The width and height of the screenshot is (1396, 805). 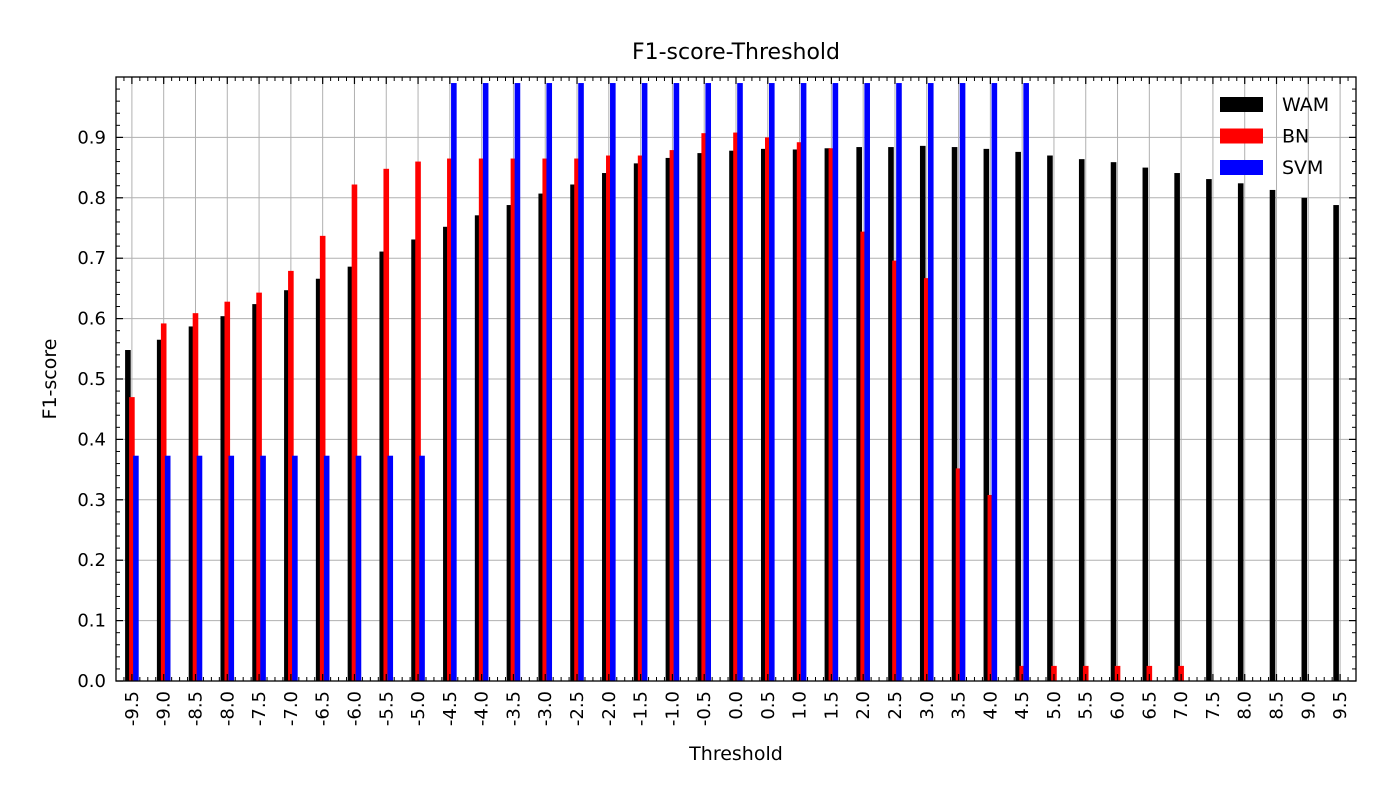 I want to click on y-tick-label: 0.9, so click(x=91, y=137).